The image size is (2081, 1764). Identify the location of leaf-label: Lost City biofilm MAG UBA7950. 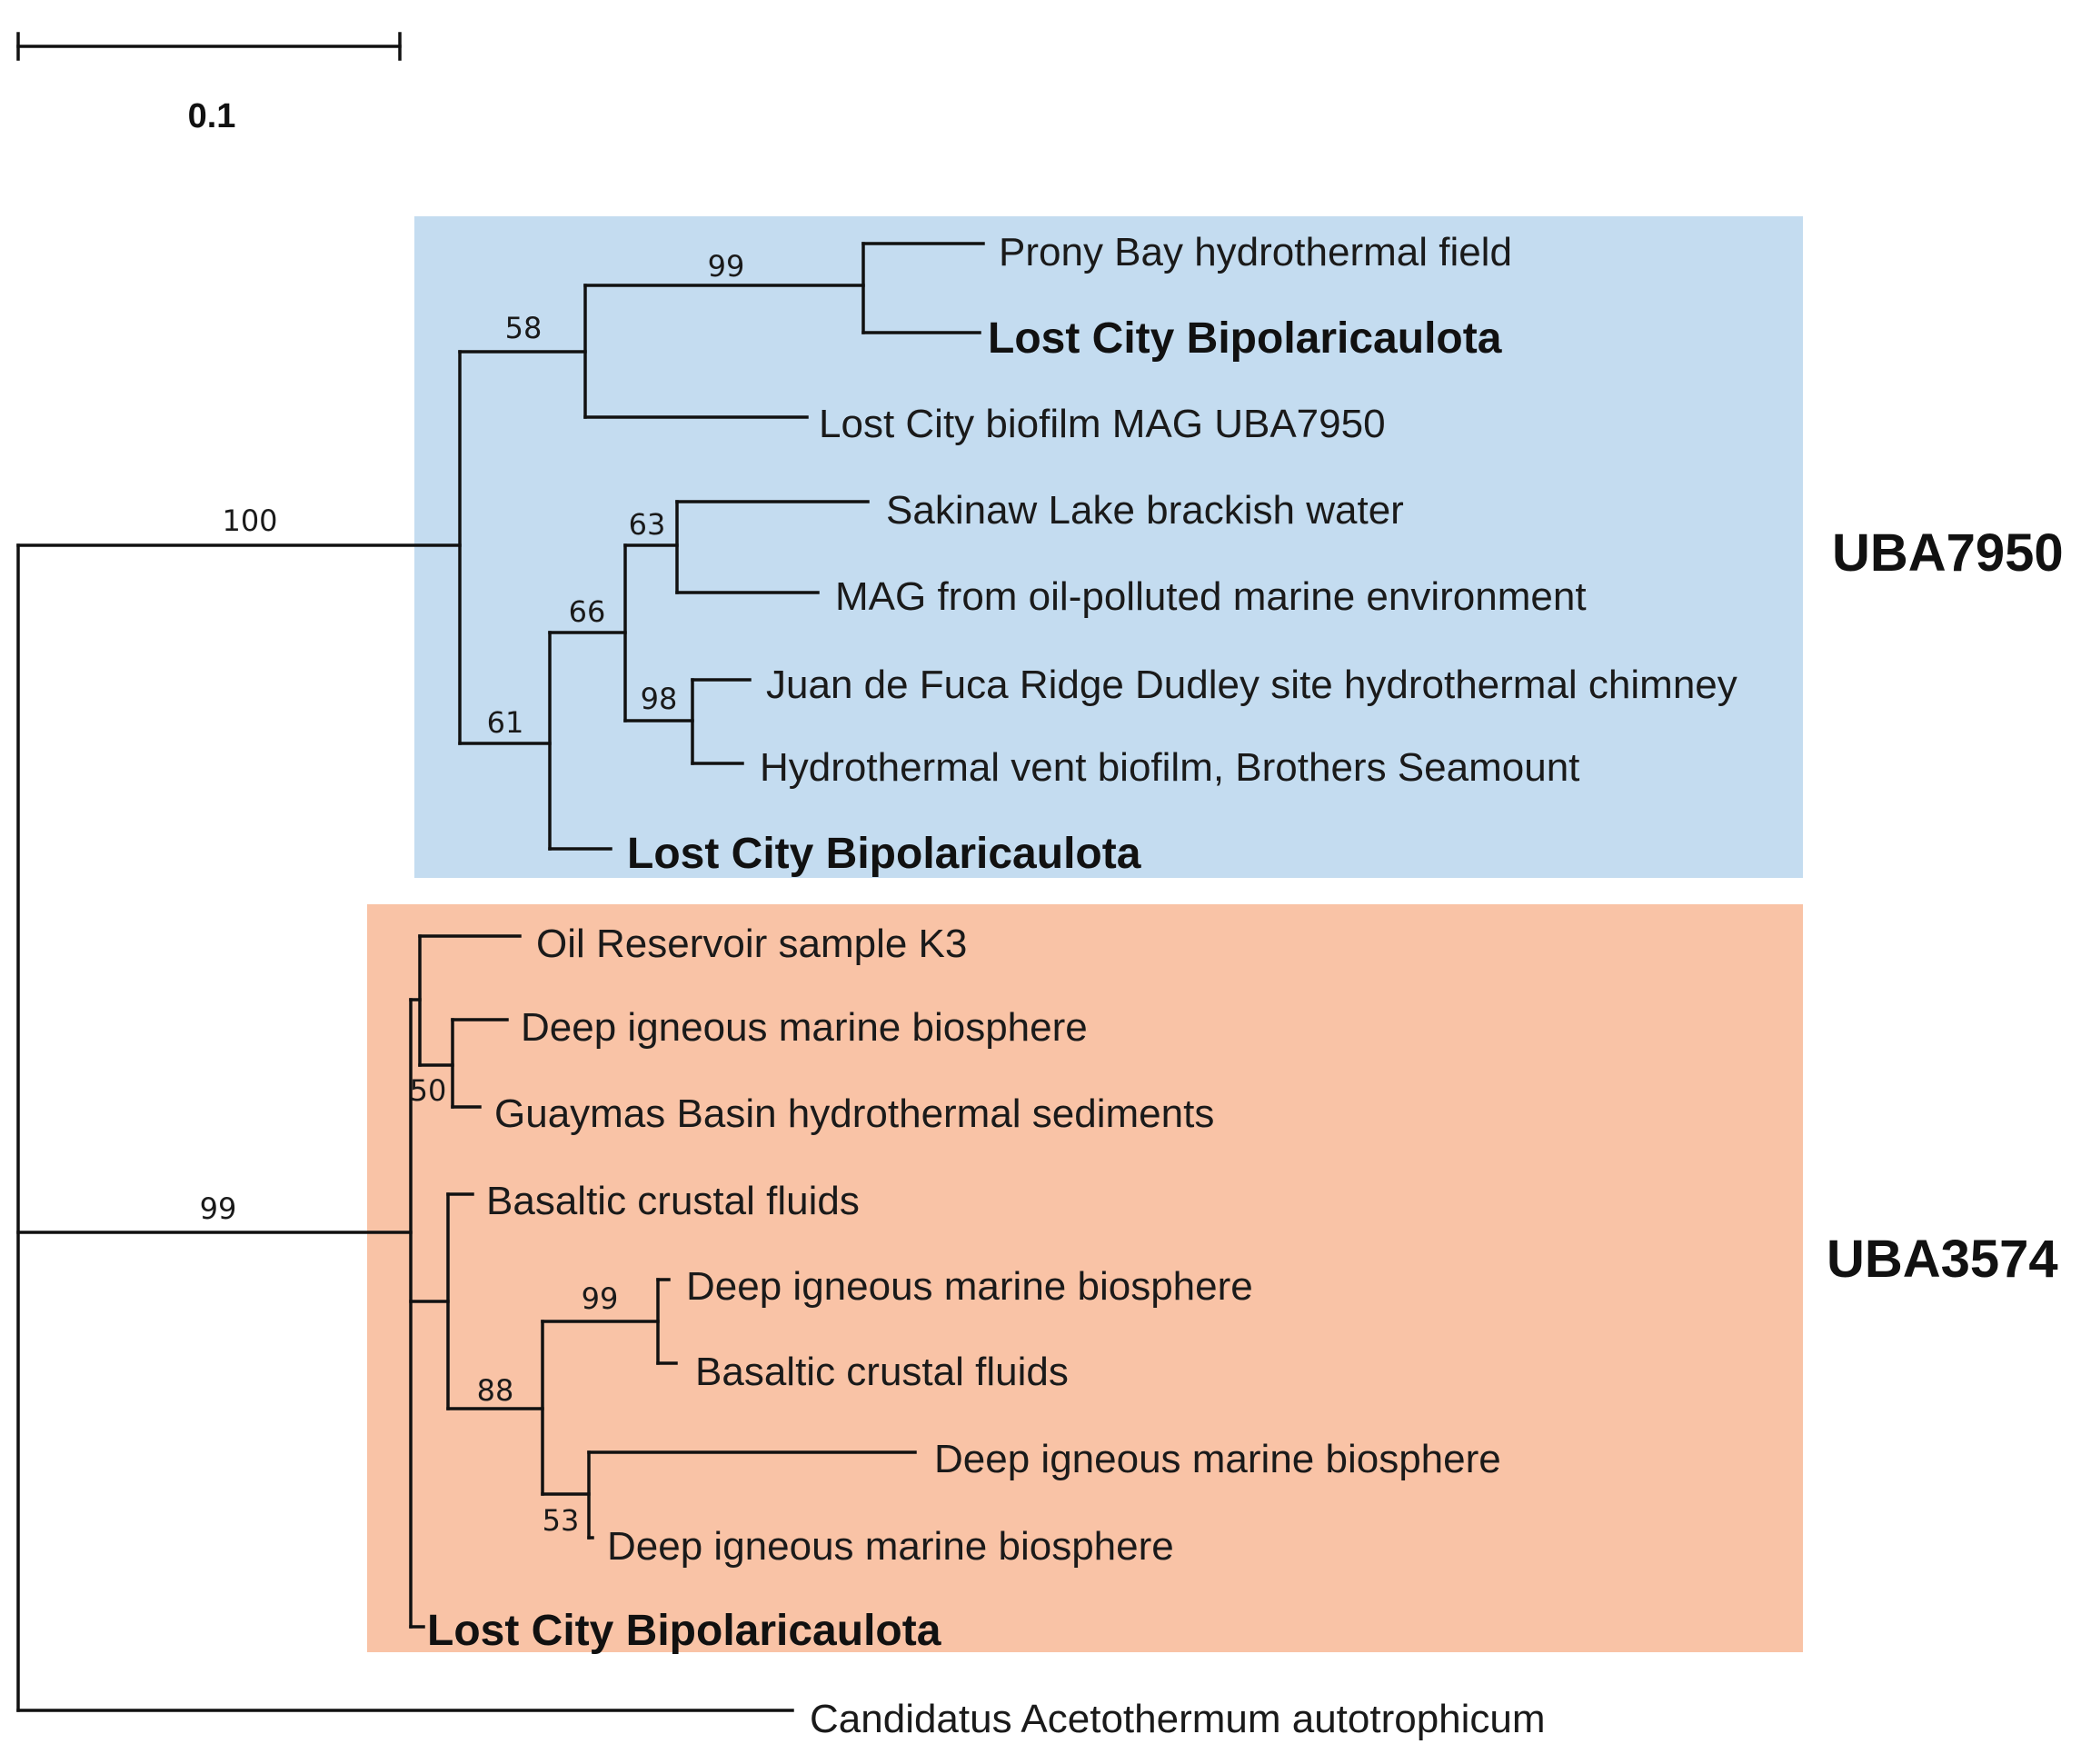
(1102, 424).